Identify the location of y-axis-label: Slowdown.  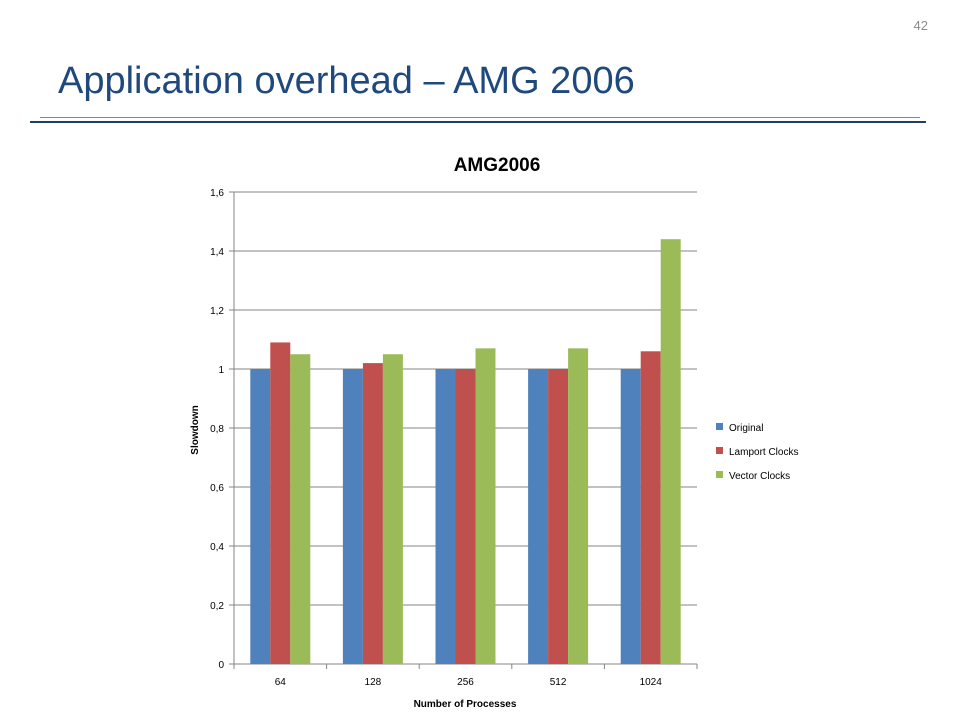
(195, 429).